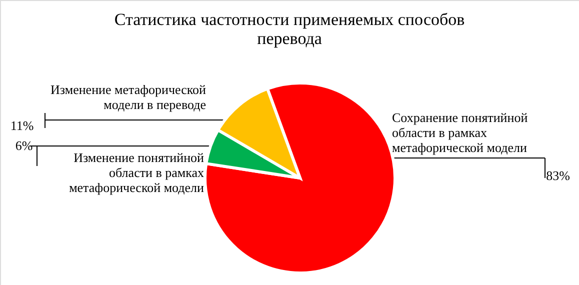  I want to click on data-label: 6%, so click(24, 145).